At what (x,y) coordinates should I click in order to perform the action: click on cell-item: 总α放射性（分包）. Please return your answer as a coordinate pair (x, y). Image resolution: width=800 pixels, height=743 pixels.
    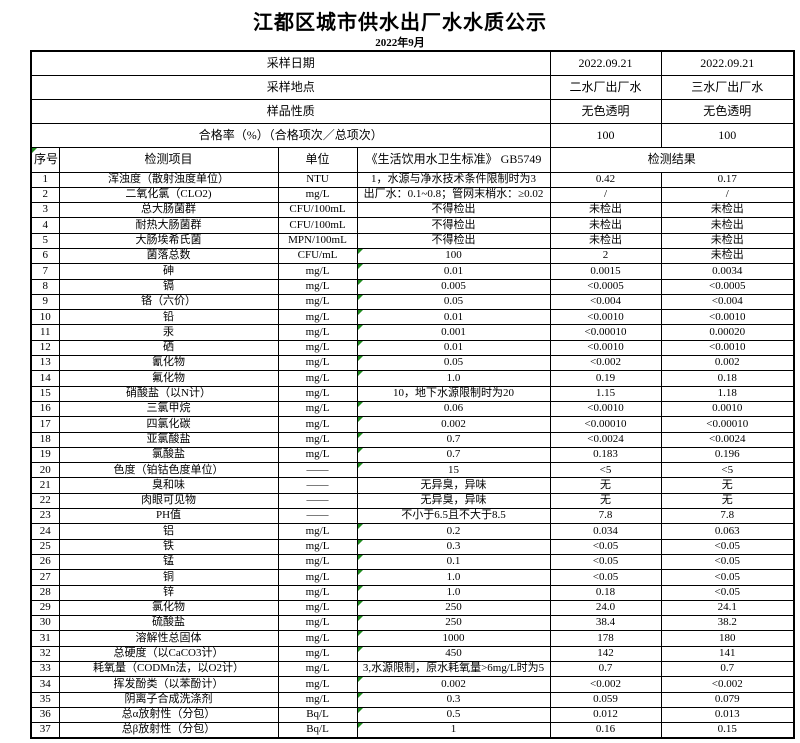
    Looking at the image, I should click on (168, 715).